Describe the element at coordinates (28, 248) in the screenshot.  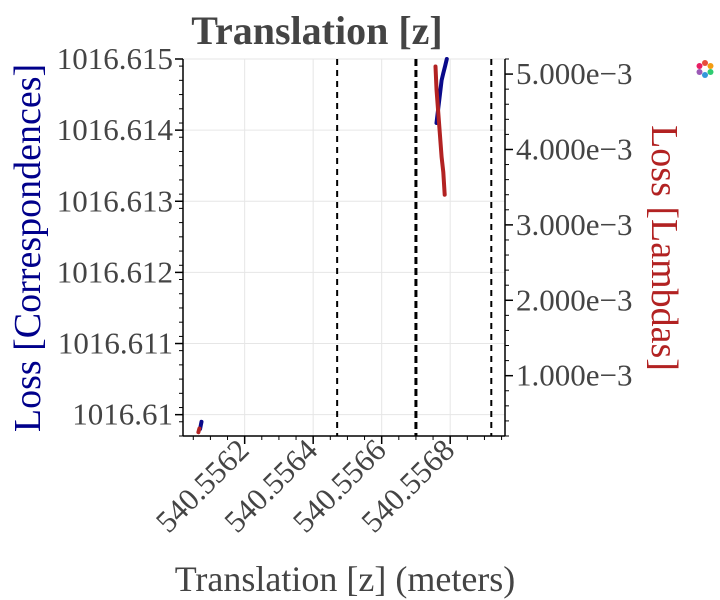
I see `y-axis-left-label: Loss [Correspondences]` at that location.